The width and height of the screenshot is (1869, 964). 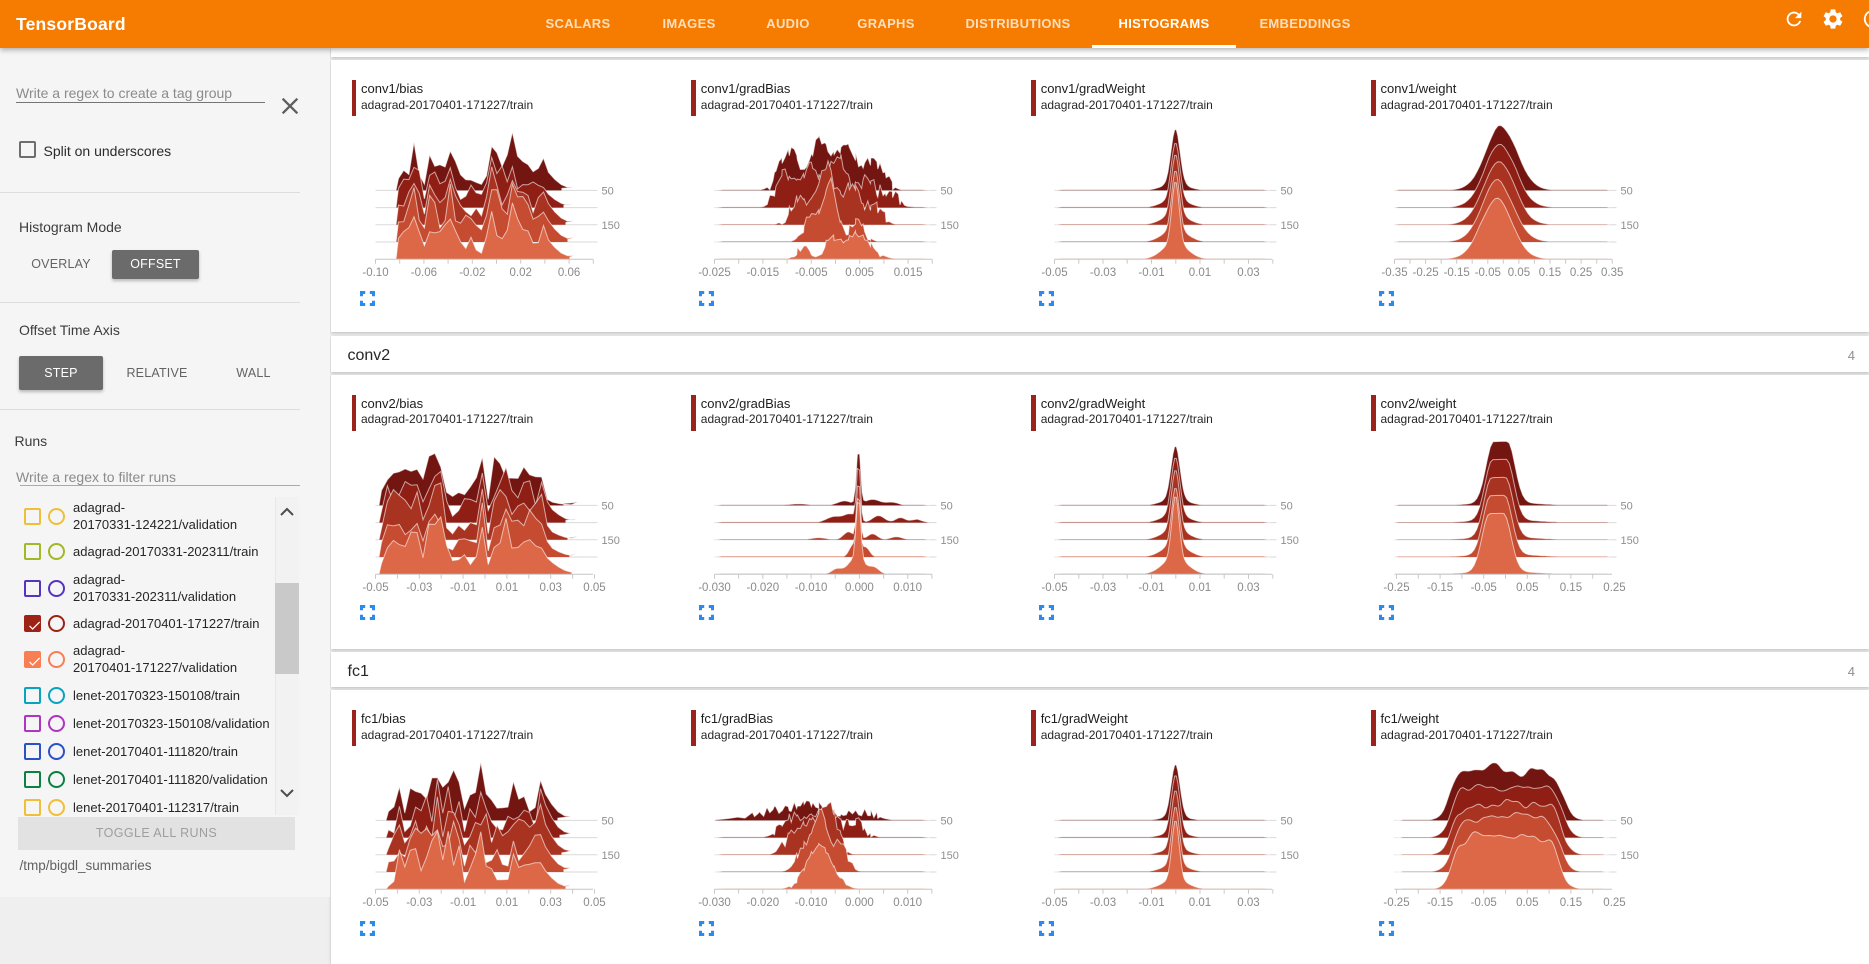 What do you see at coordinates (811, 273) in the screenshot?
I see `svg-text: -0.005` at bounding box center [811, 273].